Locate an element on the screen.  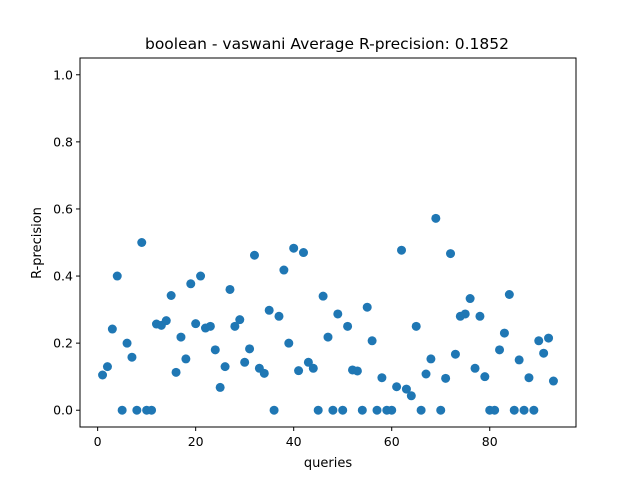
x-axis-ticks: 0 20 40 60 80 is located at coordinates (296, 438).